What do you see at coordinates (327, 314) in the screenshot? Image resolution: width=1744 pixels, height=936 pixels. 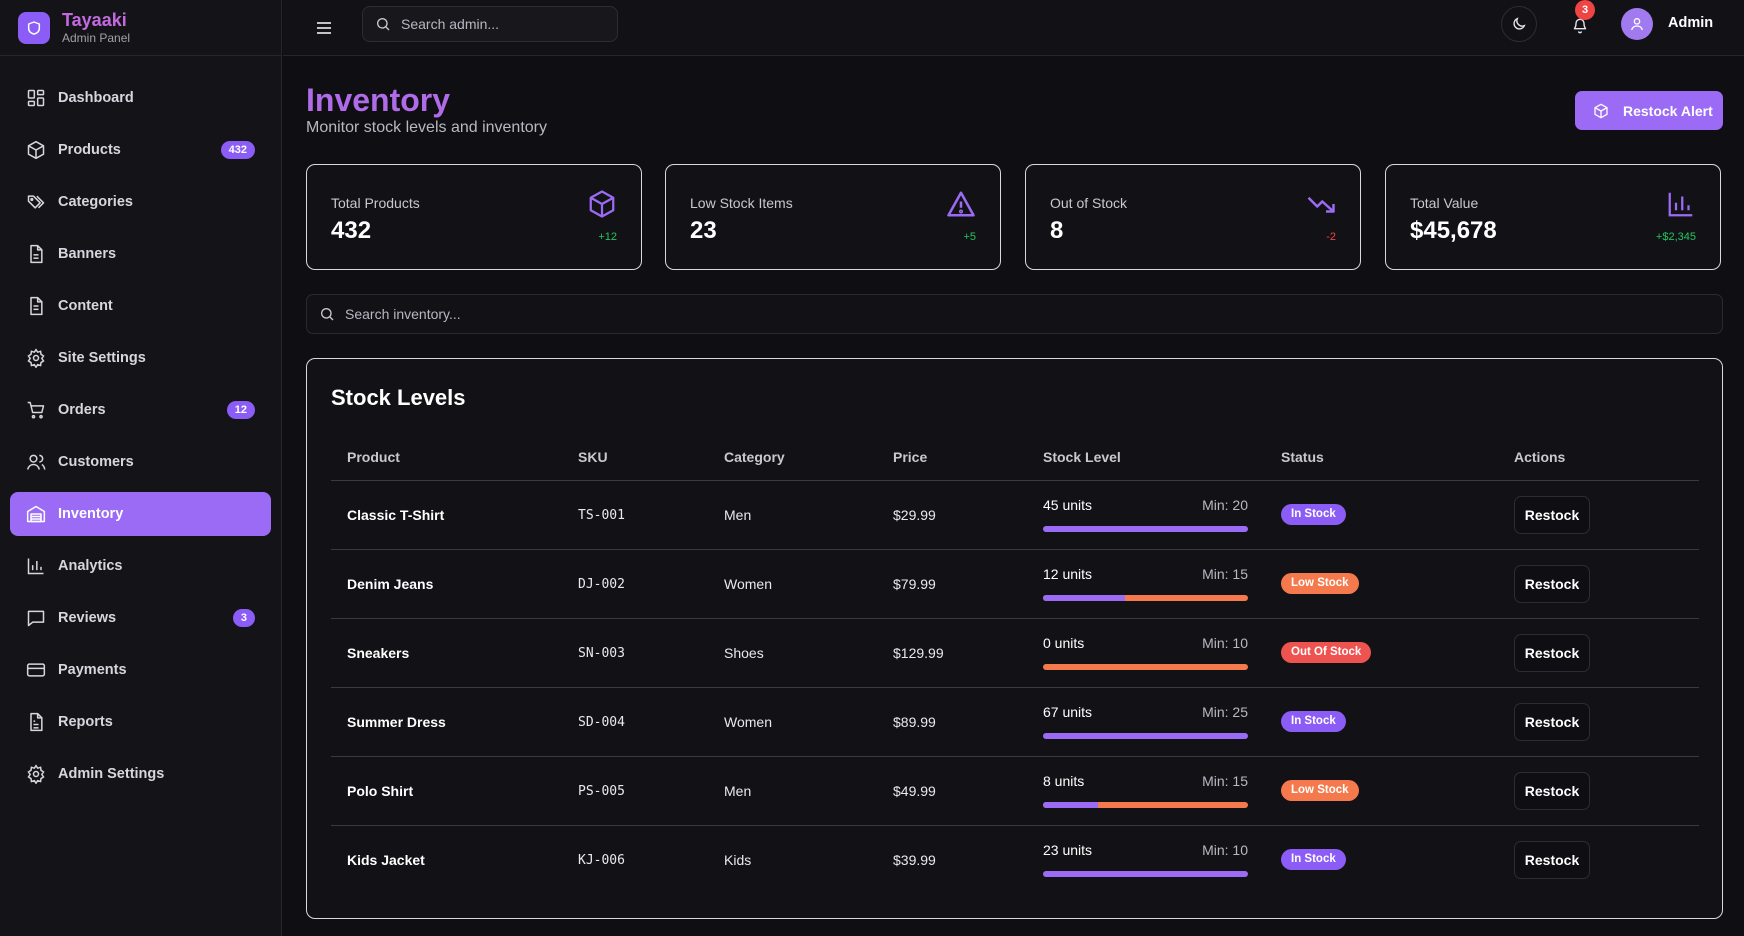 I see `search-icon` at bounding box center [327, 314].